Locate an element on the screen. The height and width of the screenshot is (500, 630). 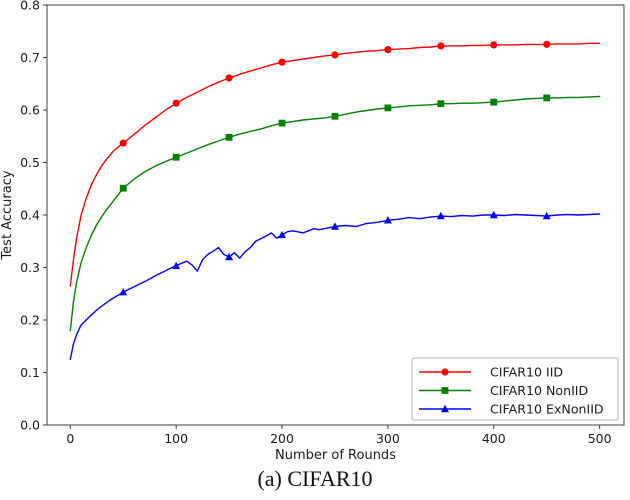
y-tick-label: 0.1 is located at coordinates (30, 372).